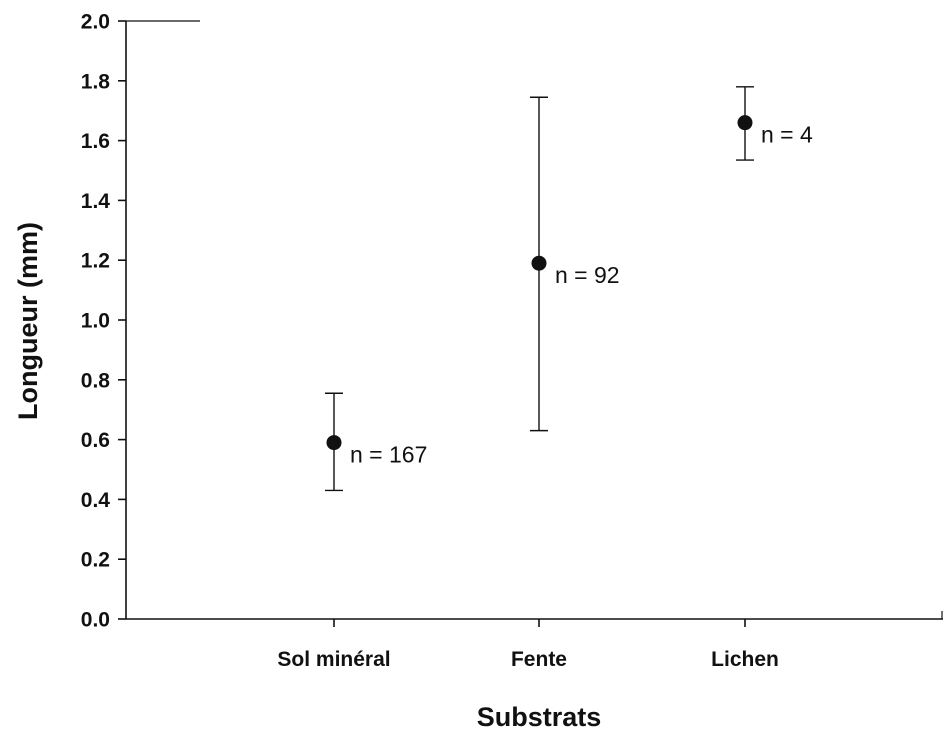 Image resolution: width=945 pixels, height=733 pixels. What do you see at coordinates (539, 659) in the screenshot?
I see `x-tick-label: Fente` at bounding box center [539, 659].